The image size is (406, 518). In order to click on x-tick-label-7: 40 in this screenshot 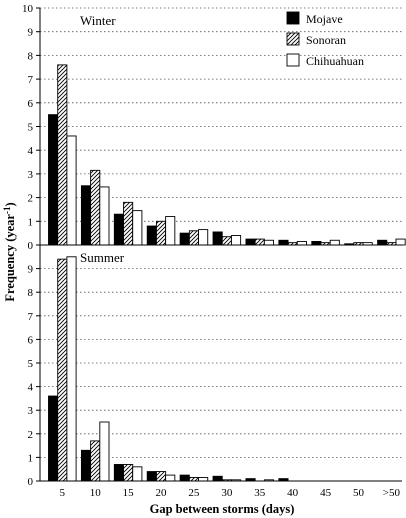, I will do `click(293, 493)`.